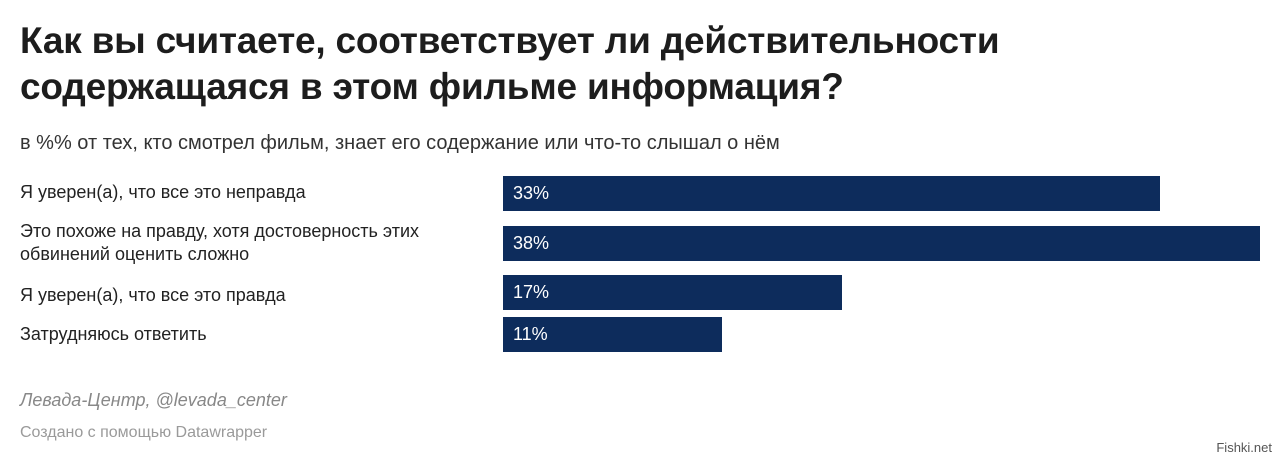 The width and height of the screenshot is (1280, 462). What do you see at coordinates (831, 193) in the screenshot?
I see `bar: 33%` at bounding box center [831, 193].